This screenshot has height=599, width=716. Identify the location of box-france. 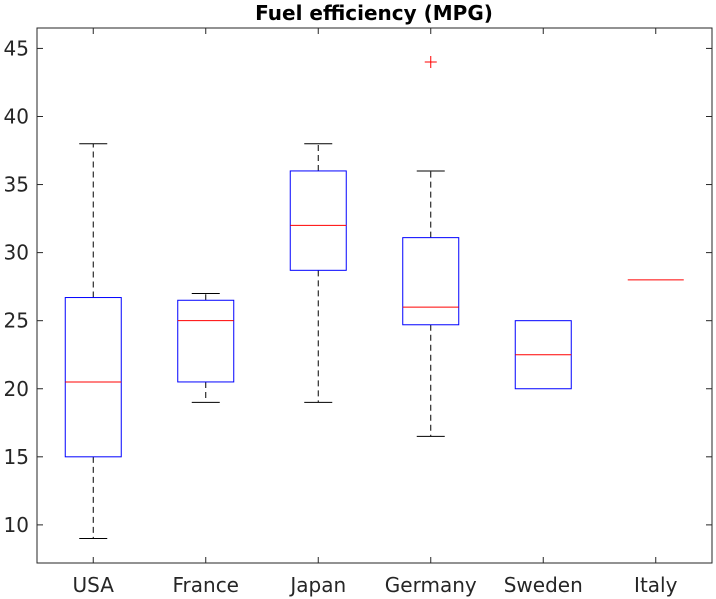
(206, 341).